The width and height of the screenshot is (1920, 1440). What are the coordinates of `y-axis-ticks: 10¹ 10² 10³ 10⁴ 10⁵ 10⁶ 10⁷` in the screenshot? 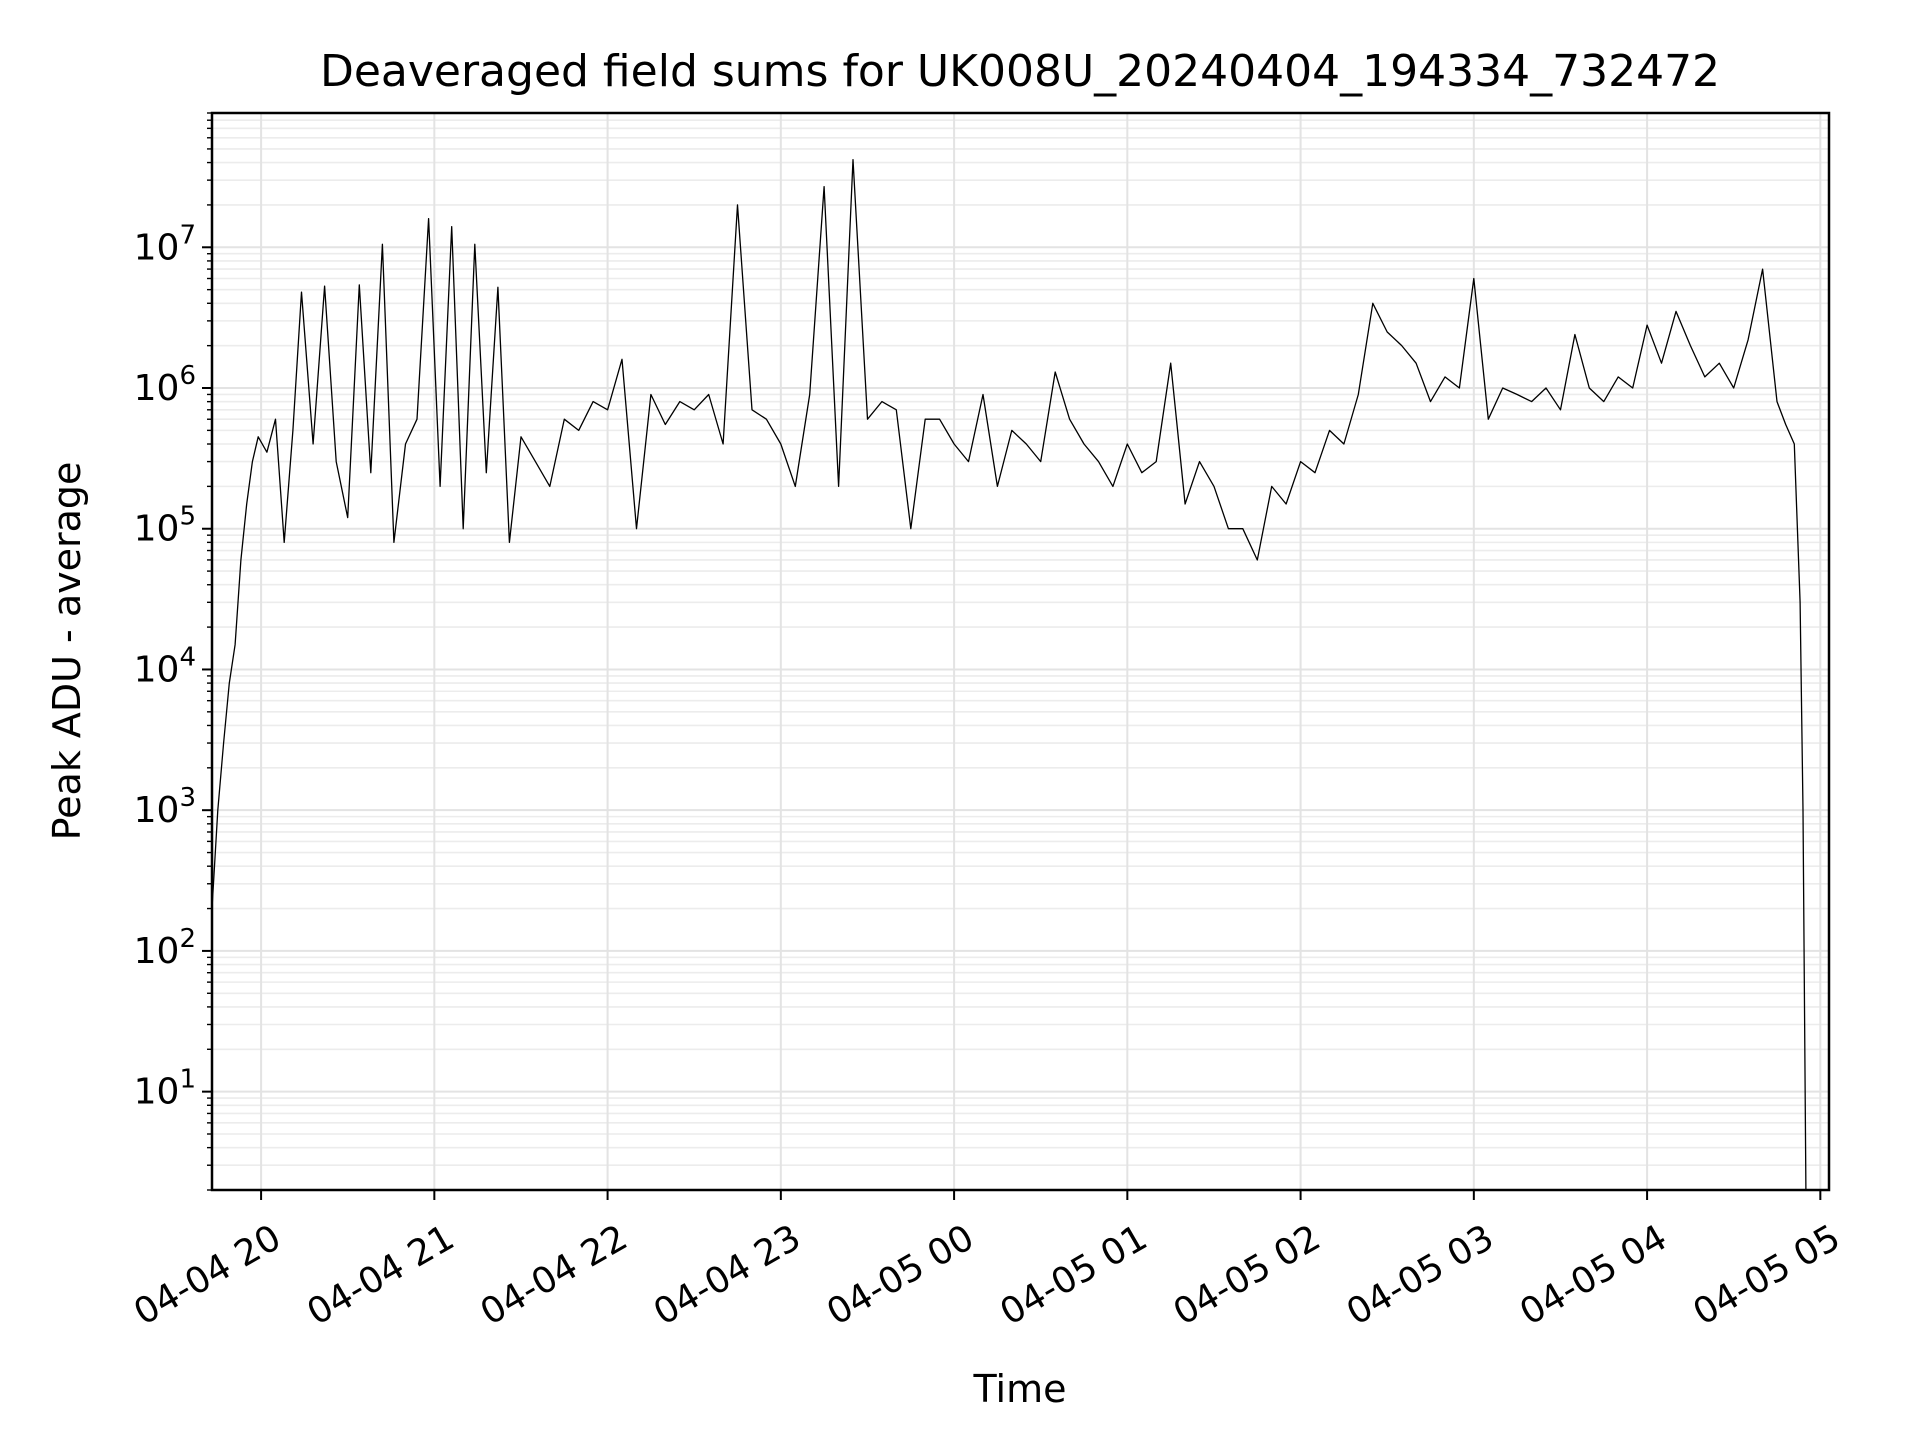 It's located at (173, 651).